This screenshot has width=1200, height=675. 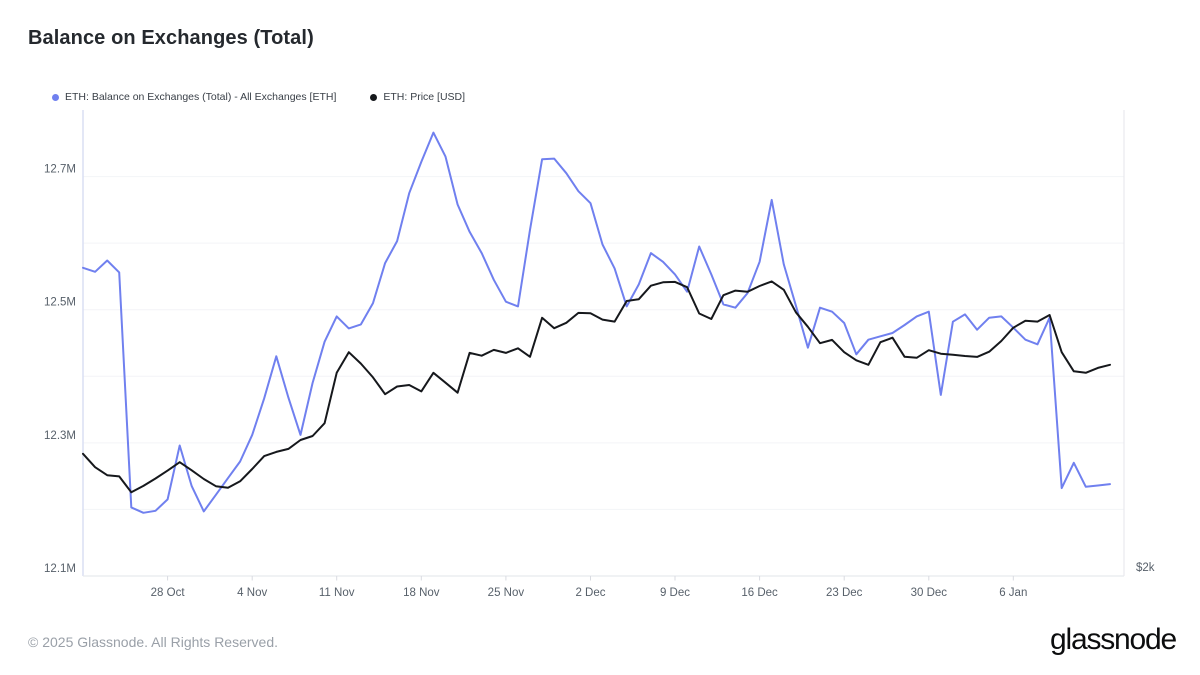 What do you see at coordinates (55, 97) in the screenshot?
I see `legend-swatch-balance-icon` at bounding box center [55, 97].